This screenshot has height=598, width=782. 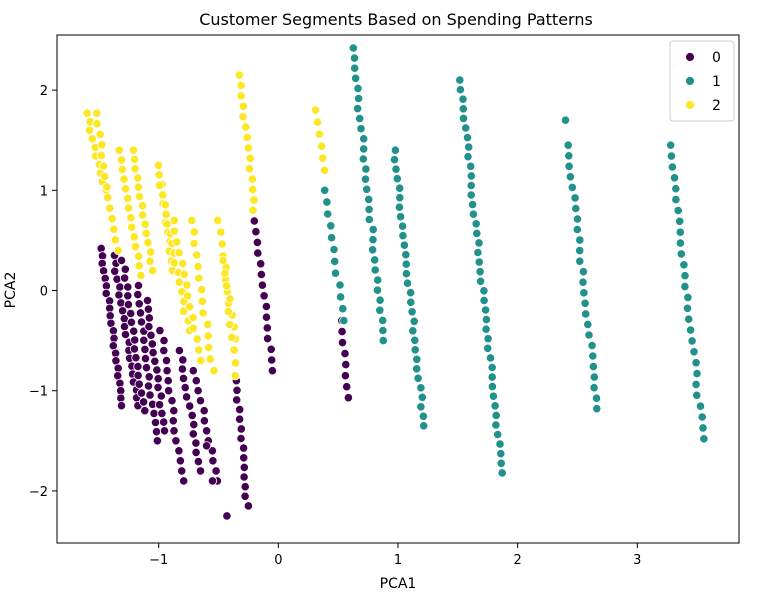 What do you see at coordinates (398, 584) in the screenshot?
I see `x-axis-label: PCA1` at bounding box center [398, 584].